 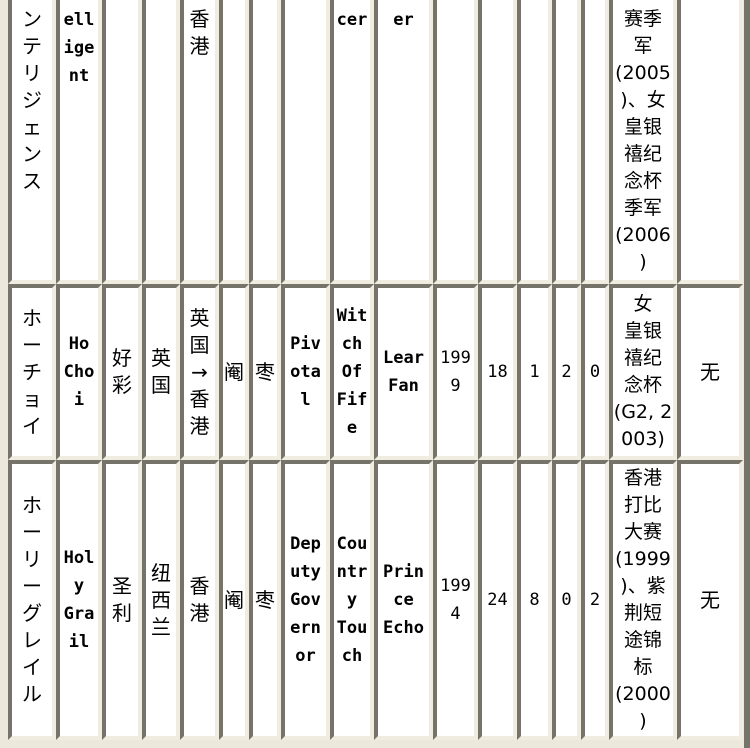 What do you see at coordinates (497, 600) in the screenshot?
I see `cell-starts: 24` at bounding box center [497, 600].